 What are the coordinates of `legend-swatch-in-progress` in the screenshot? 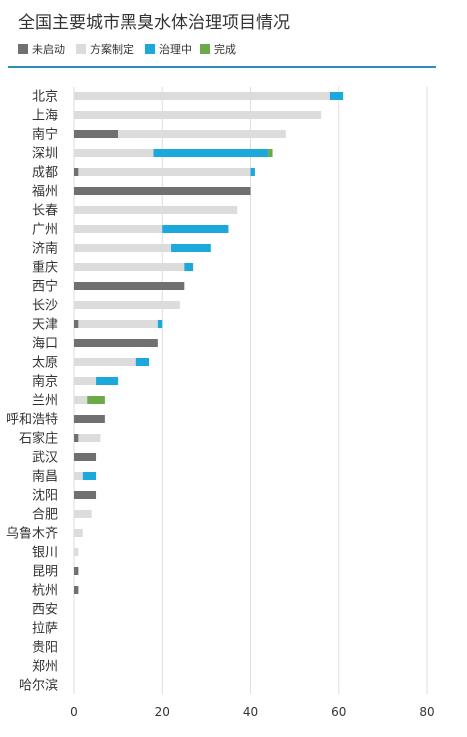 It's located at (150, 49).